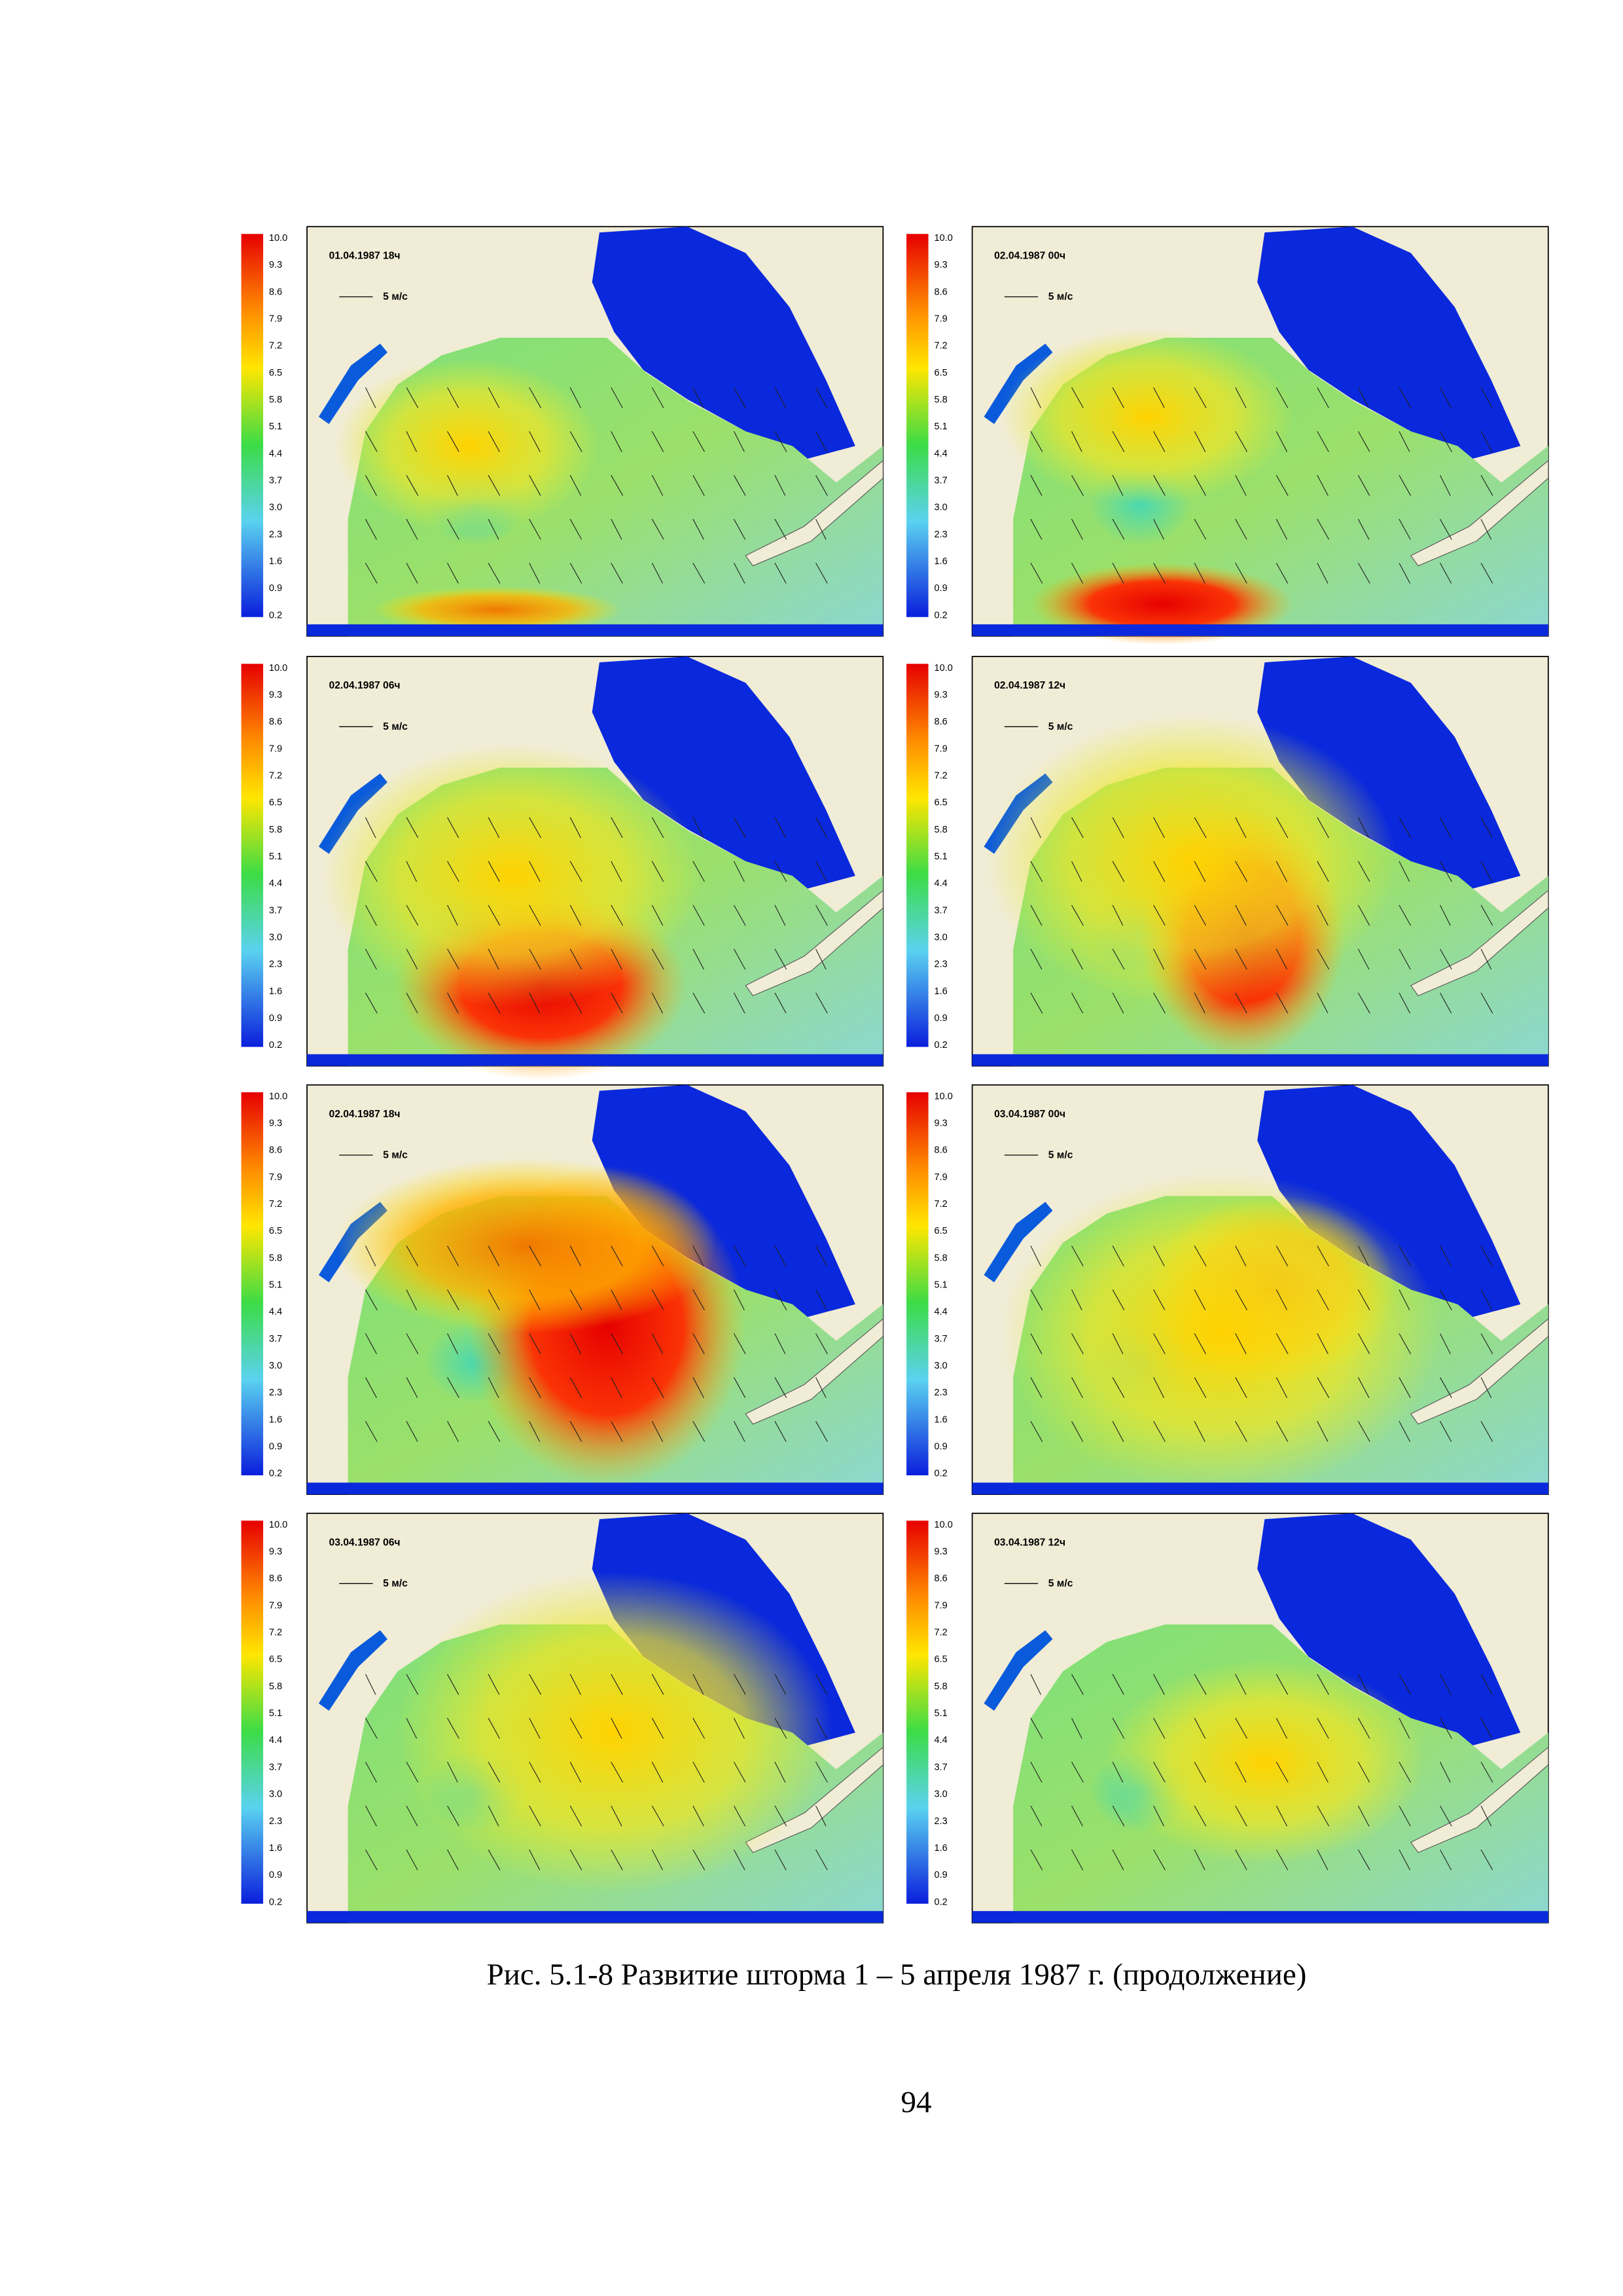 This screenshot has width=1623, height=2296. I want to click on colorbar-label: 7.9, so click(942, 1605).